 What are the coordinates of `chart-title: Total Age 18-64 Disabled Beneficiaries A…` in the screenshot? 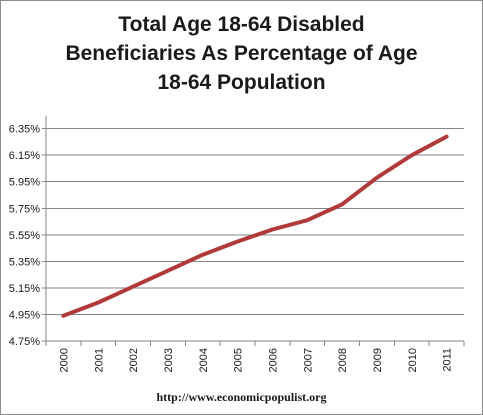 It's located at (241, 53).